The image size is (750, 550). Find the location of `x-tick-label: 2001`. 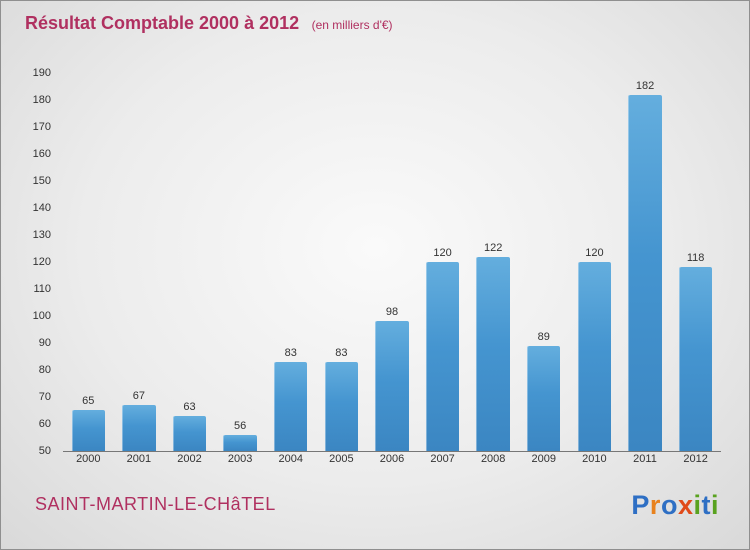

x-tick-label: 2001 is located at coordinates (139, 459).